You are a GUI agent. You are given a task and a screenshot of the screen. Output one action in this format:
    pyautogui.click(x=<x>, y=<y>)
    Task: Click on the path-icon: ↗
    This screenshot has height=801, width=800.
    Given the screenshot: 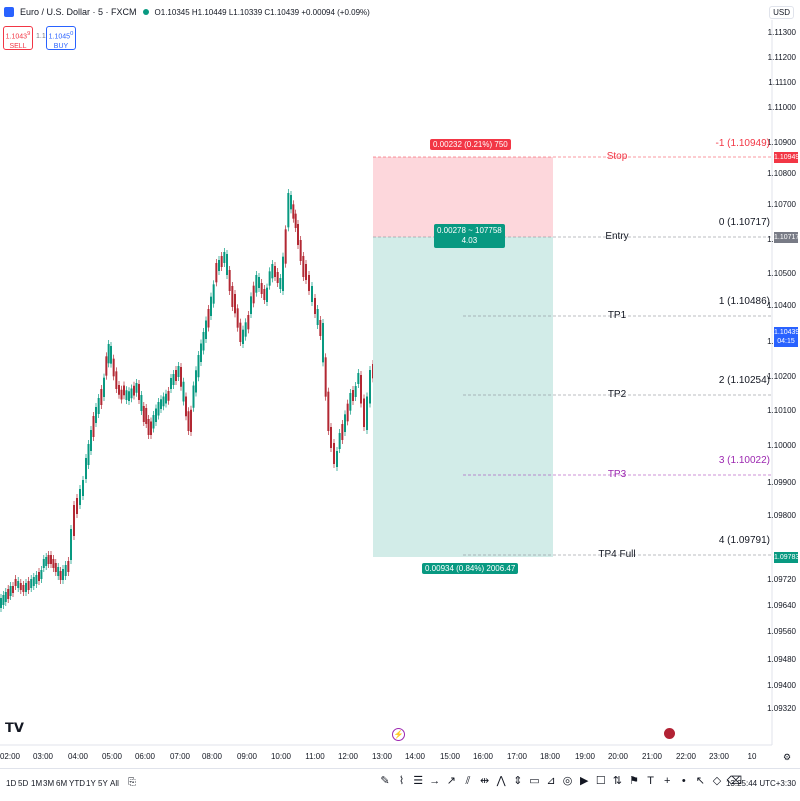 What is the action you would take?
    pyautogui.click(x=451, y=781)
    